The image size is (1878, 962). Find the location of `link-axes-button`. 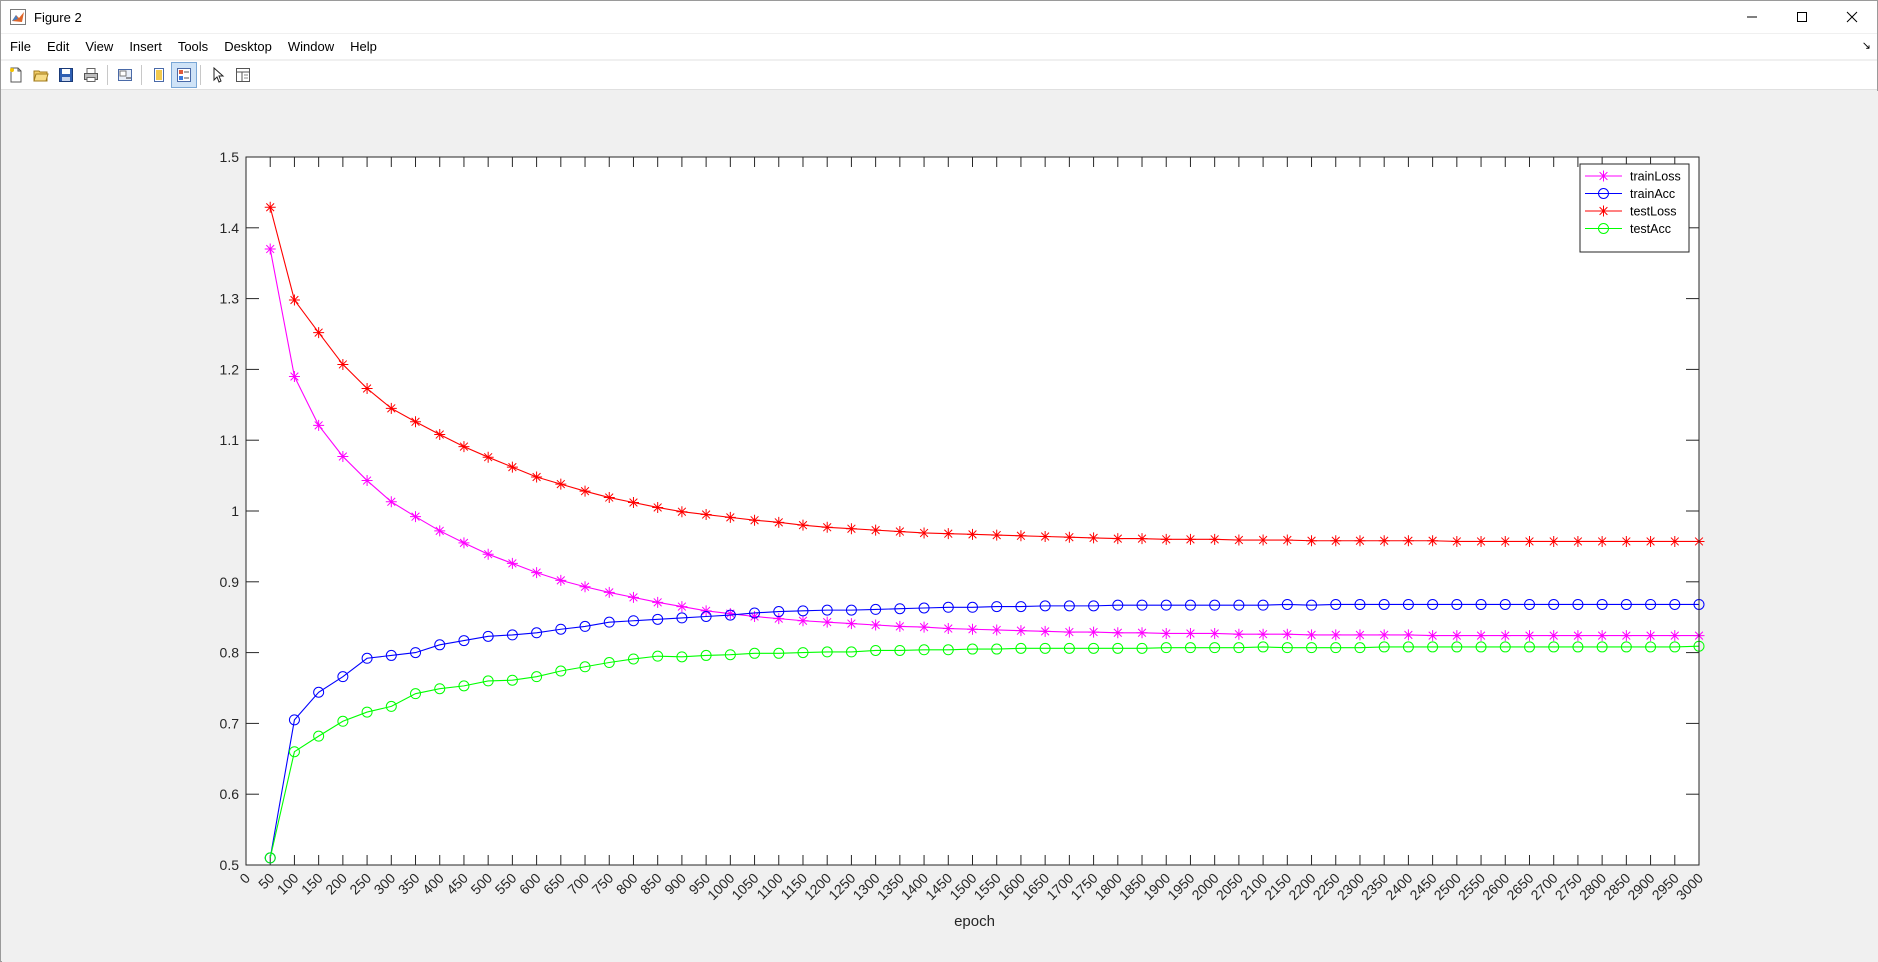

link-axes-button is located at coordinates (125, 75).